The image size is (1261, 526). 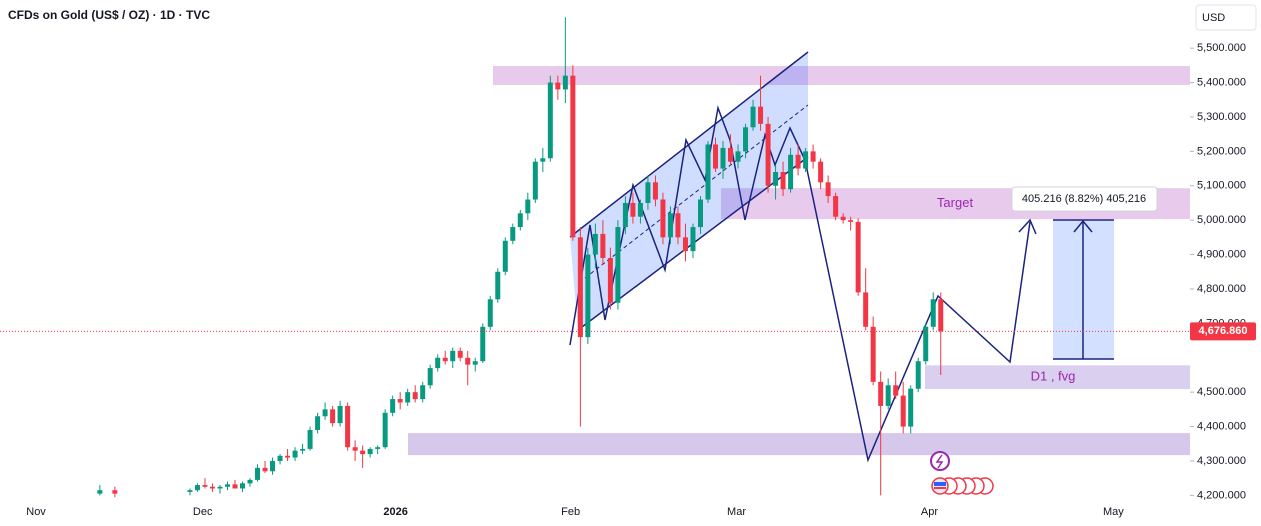 I want to click on ruler-label: 405.216 (8.82%) 405,216, so click(x=1084, y=199).